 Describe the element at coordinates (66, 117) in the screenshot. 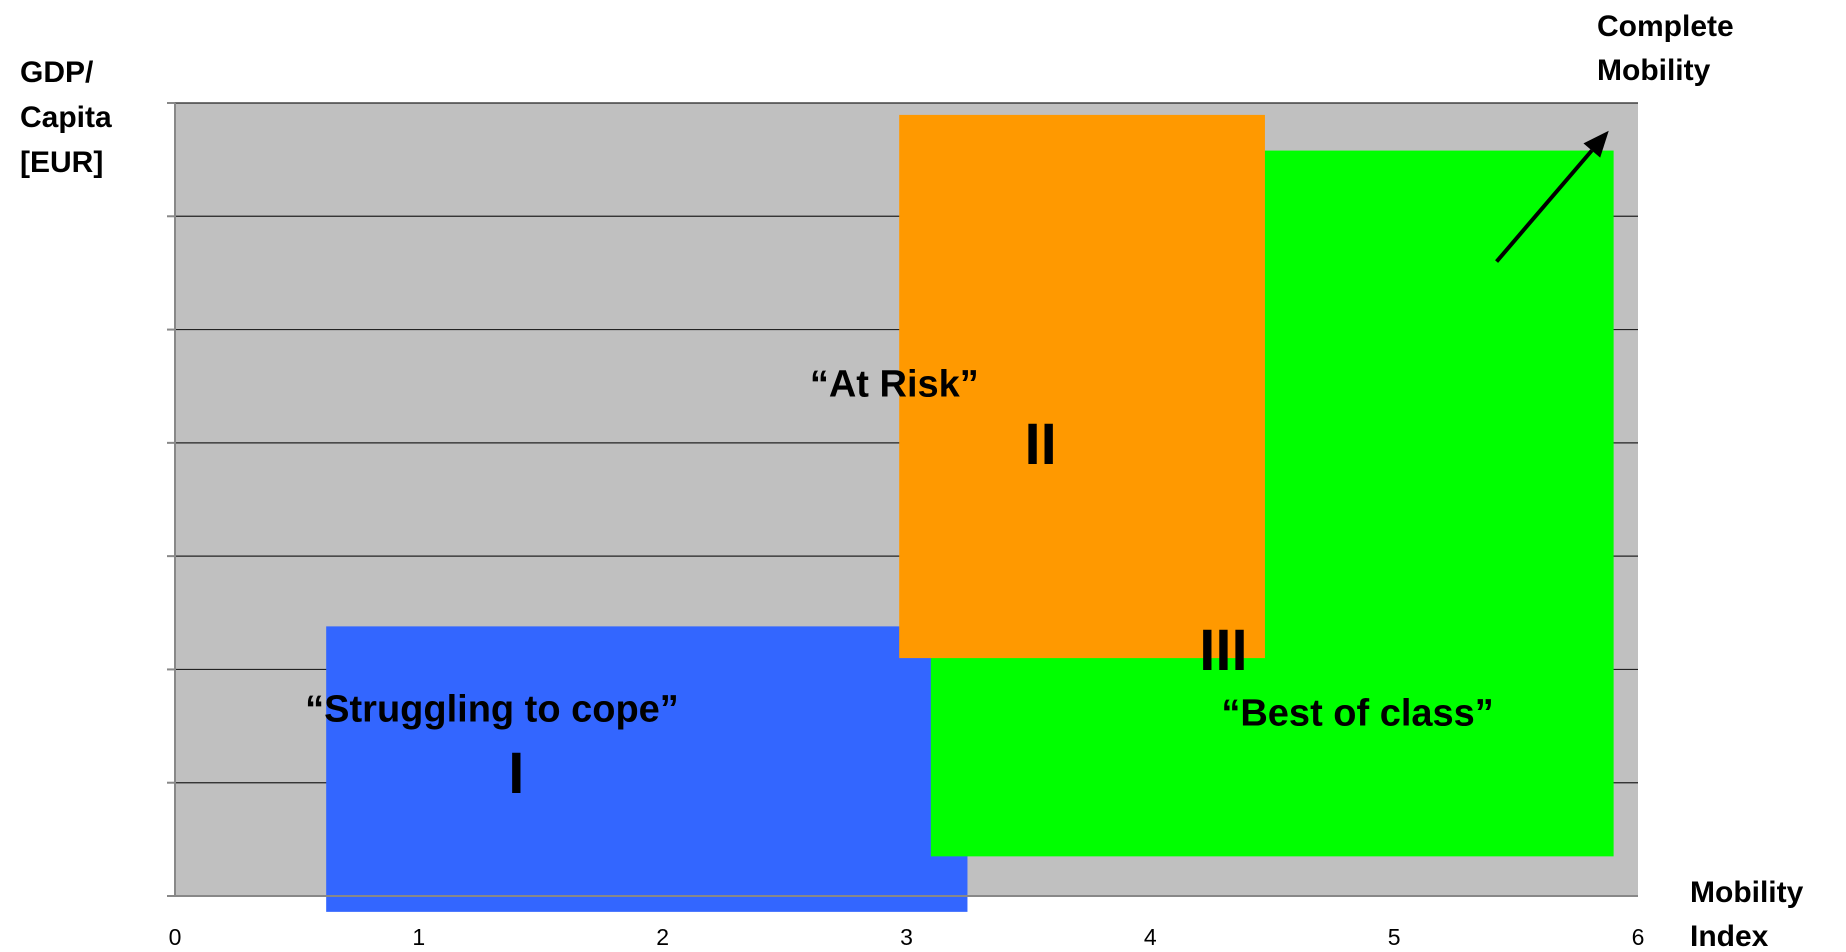

I see `y-axis-label-line-2: Capita` at that location.